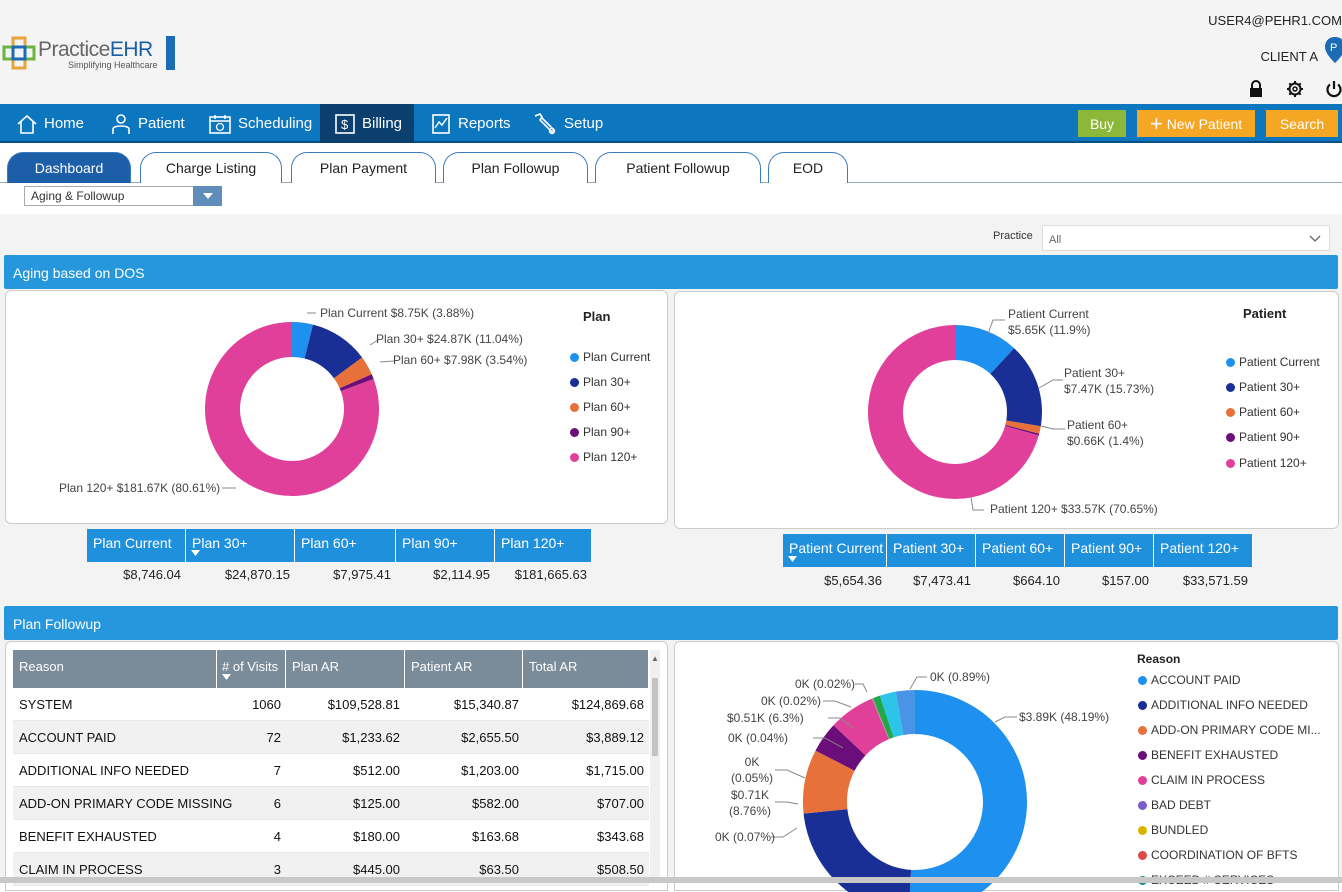  Describe the element at coordinates (211, 167) in the screenshot. I see `tab-charge-listing: Charge Listing` at that location.